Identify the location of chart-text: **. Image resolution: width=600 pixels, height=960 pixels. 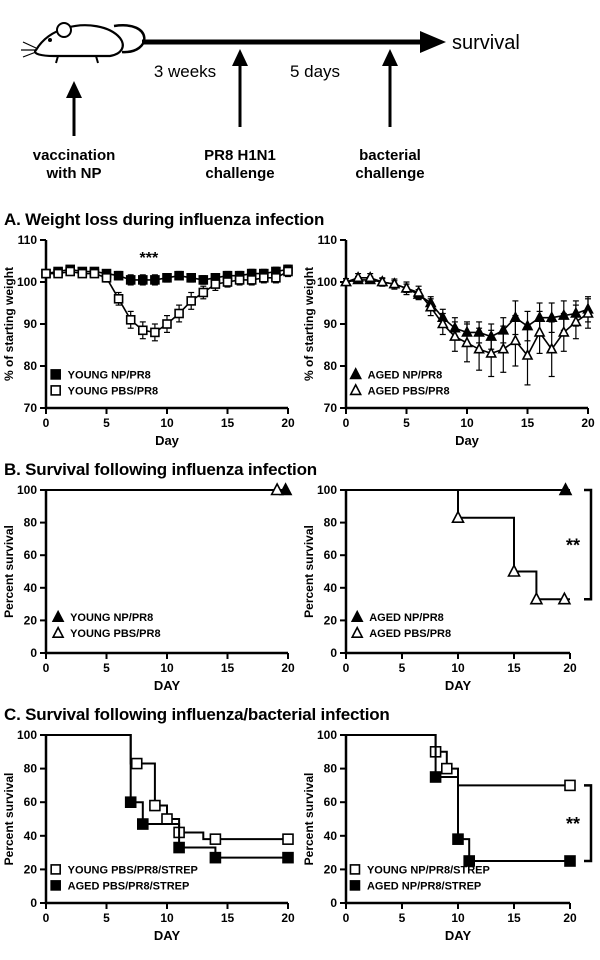
(573, 546).